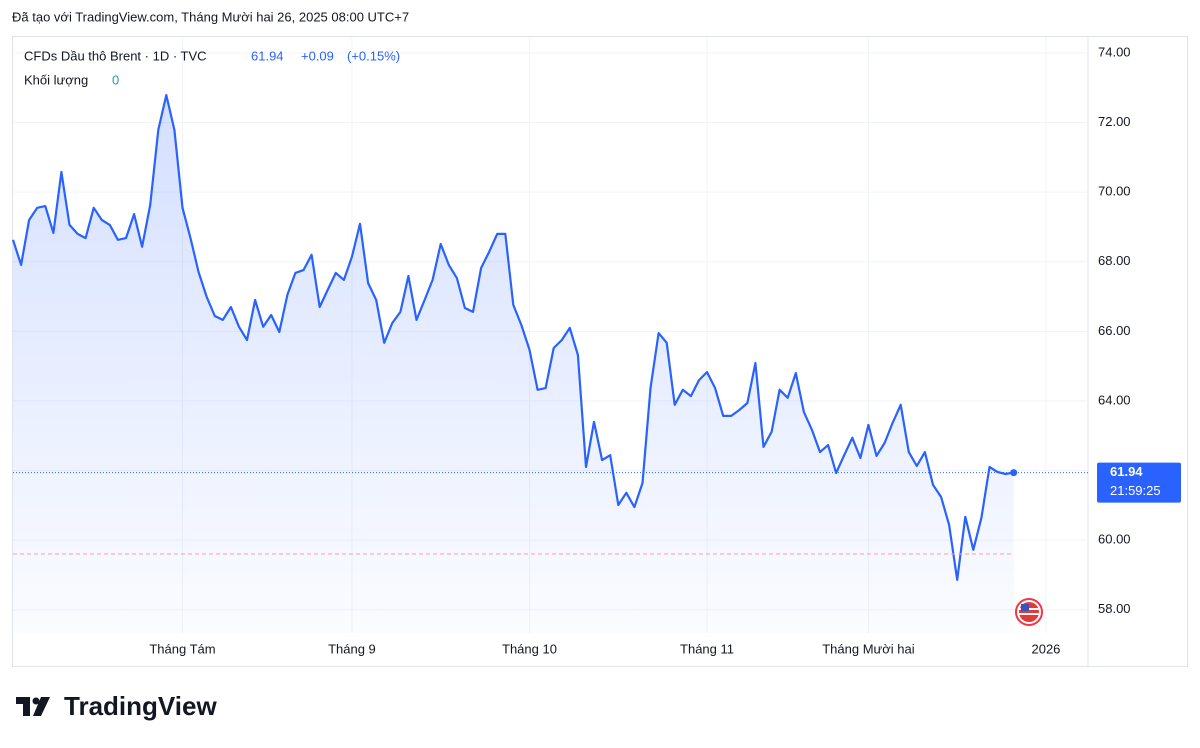 The width and height of the screenshot is (1200, 748). Describe the element at coordinates (352, 648) in the screenshot. I see `x-tick-label: Tháng 9` at that location.